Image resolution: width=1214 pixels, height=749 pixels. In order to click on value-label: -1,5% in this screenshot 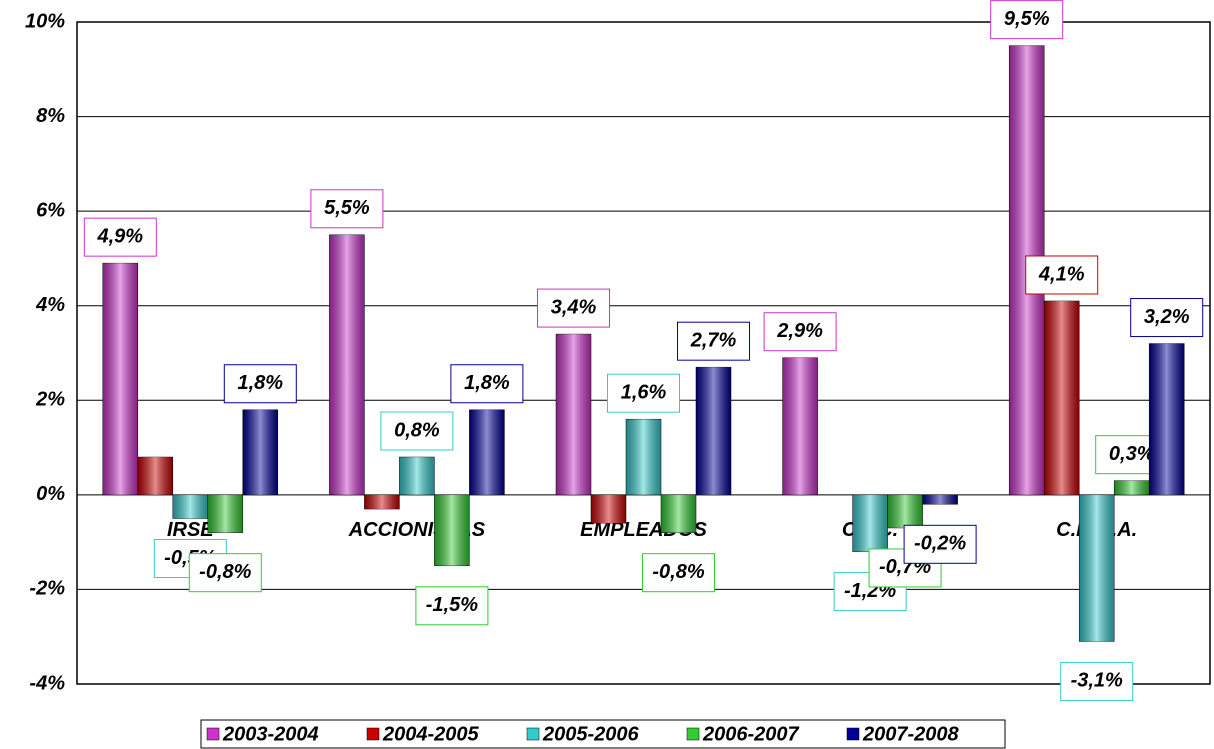, I will do `click(452, 605)`.